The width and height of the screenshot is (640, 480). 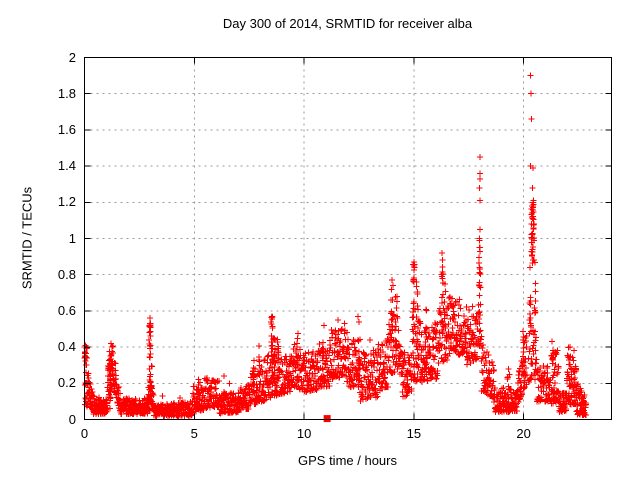 What do you see at coordinates (84, 433) in the screenshot?
I see `x-tick-label: 0` at bounding box center [84, 433].